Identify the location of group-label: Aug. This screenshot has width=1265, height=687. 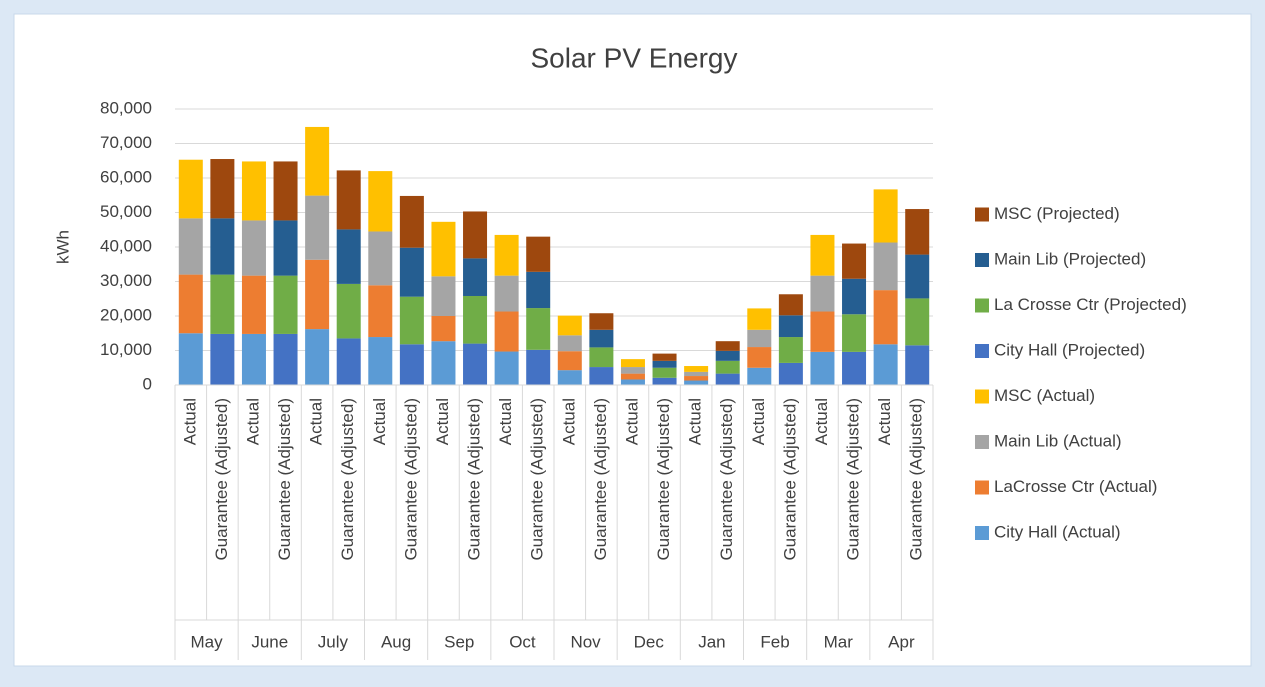
(396, 641).